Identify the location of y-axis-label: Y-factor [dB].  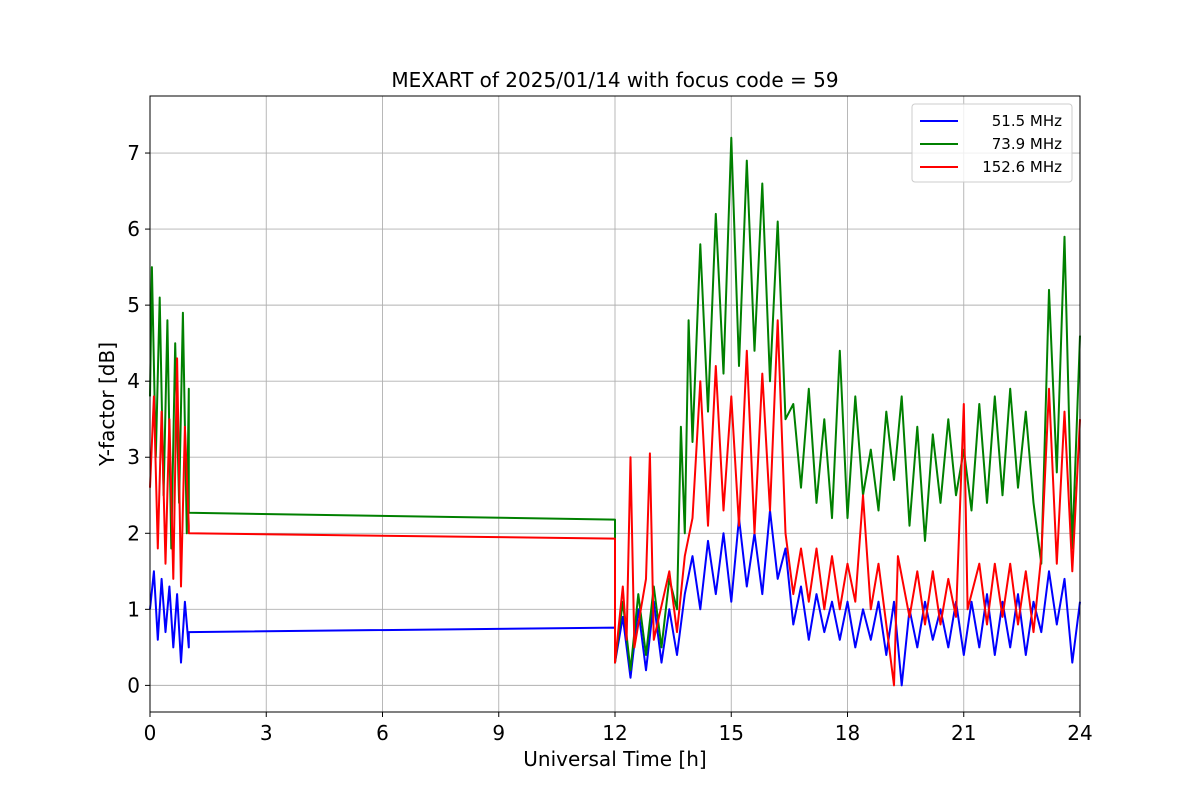
(107, 404).